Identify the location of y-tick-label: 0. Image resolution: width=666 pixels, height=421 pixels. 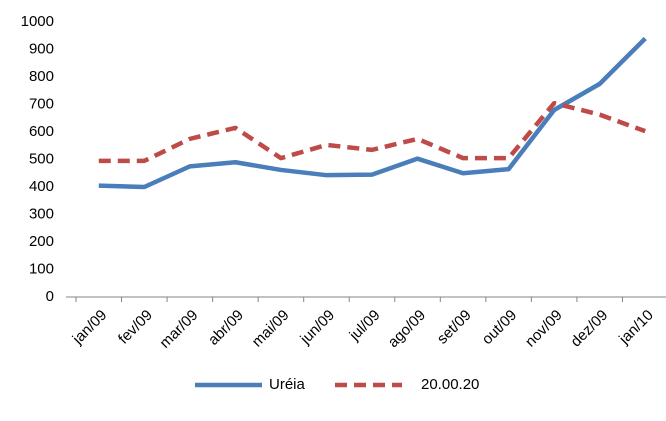
(50, 296).